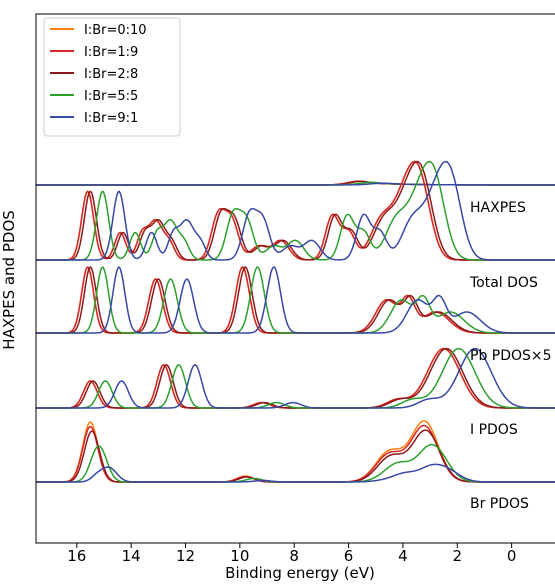  I want to click on x-tick-label: 6, so click(349, 556).